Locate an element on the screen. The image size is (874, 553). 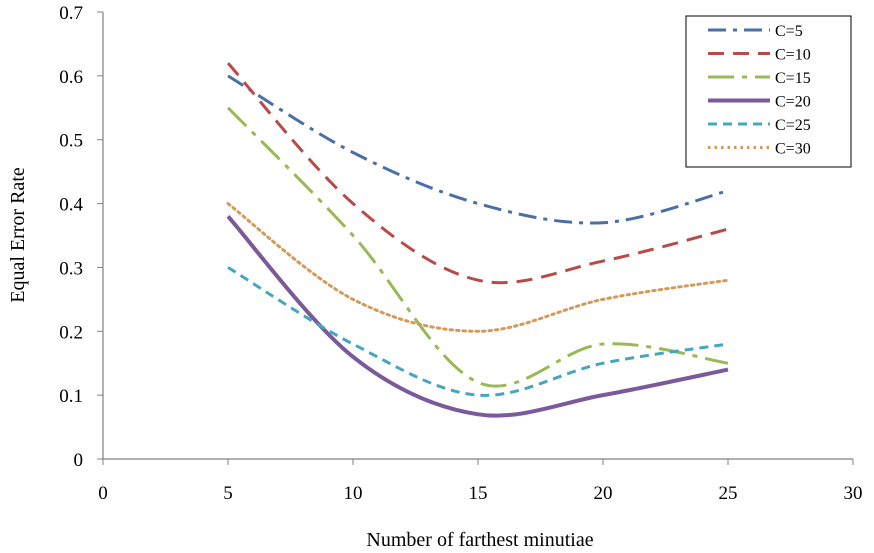
y-tick-label: 0 is located at coordinates (79, 460).